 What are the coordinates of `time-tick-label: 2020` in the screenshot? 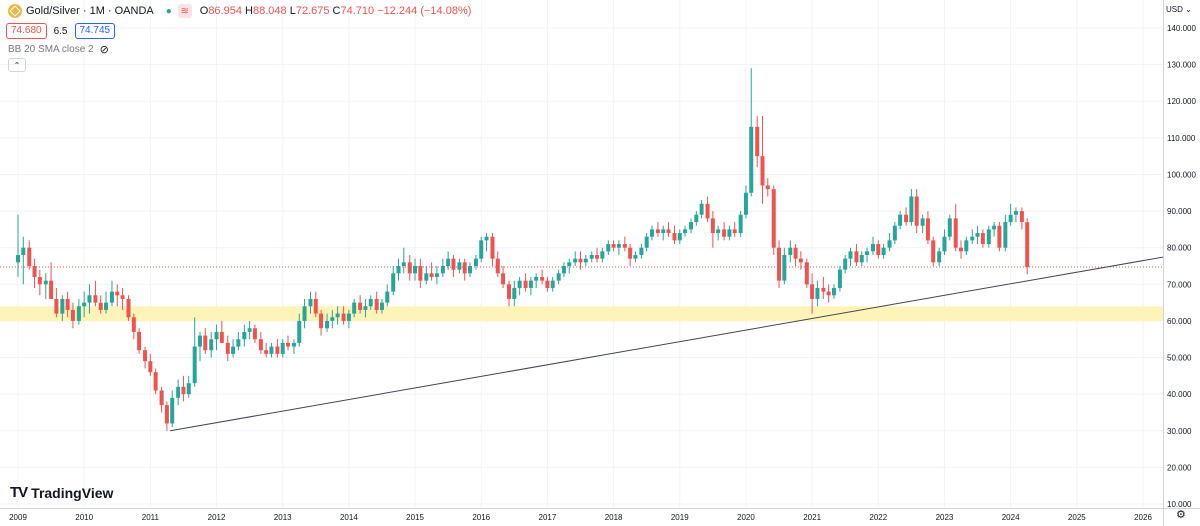 It's located at (746, 517).